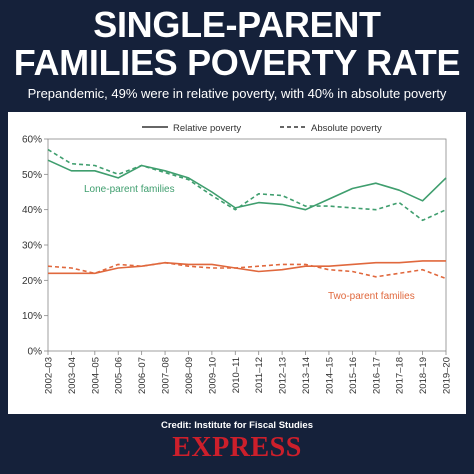 This screenshot has height=474, width=474. What do you see at coordinates (189, 375) in the screenshot?
I see `x-tick-label: 2008–09` at bounding box center [189, 375].